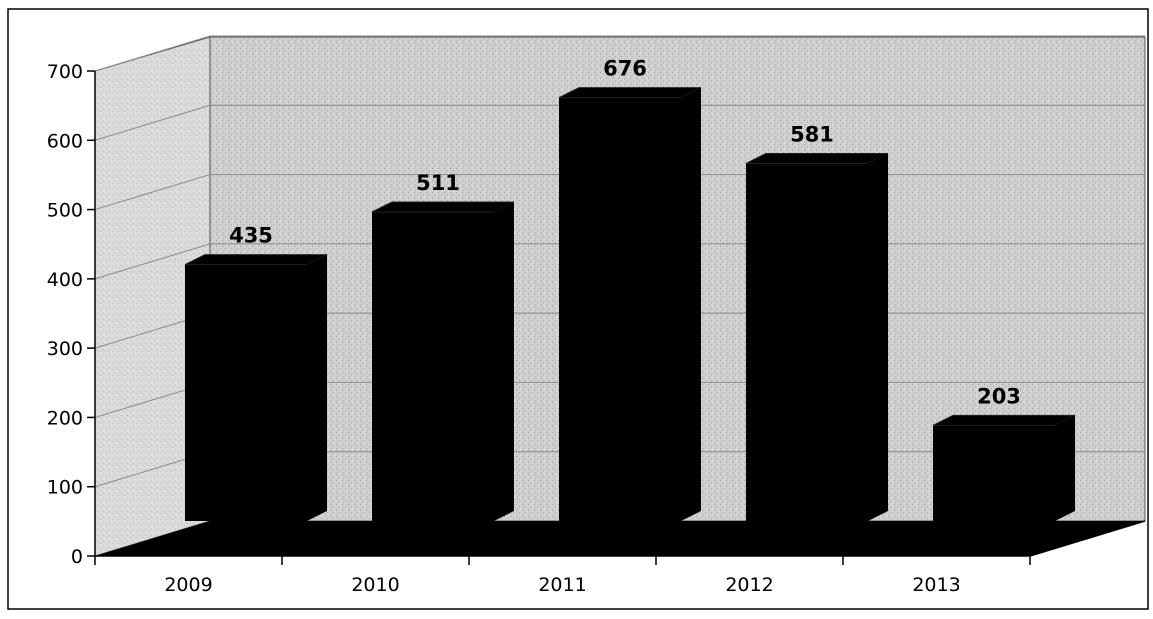  I want to click on floor-plane, so click(620, 538).